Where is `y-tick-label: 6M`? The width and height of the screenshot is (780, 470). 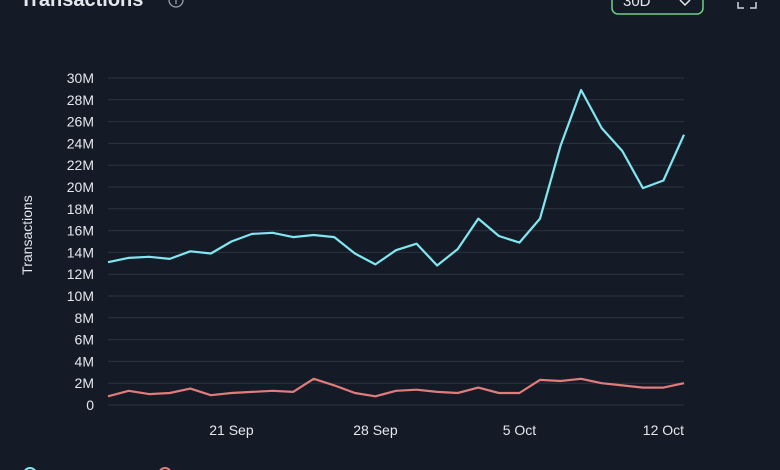
y-tick-label: 6M is located at coordinates (84, 340).